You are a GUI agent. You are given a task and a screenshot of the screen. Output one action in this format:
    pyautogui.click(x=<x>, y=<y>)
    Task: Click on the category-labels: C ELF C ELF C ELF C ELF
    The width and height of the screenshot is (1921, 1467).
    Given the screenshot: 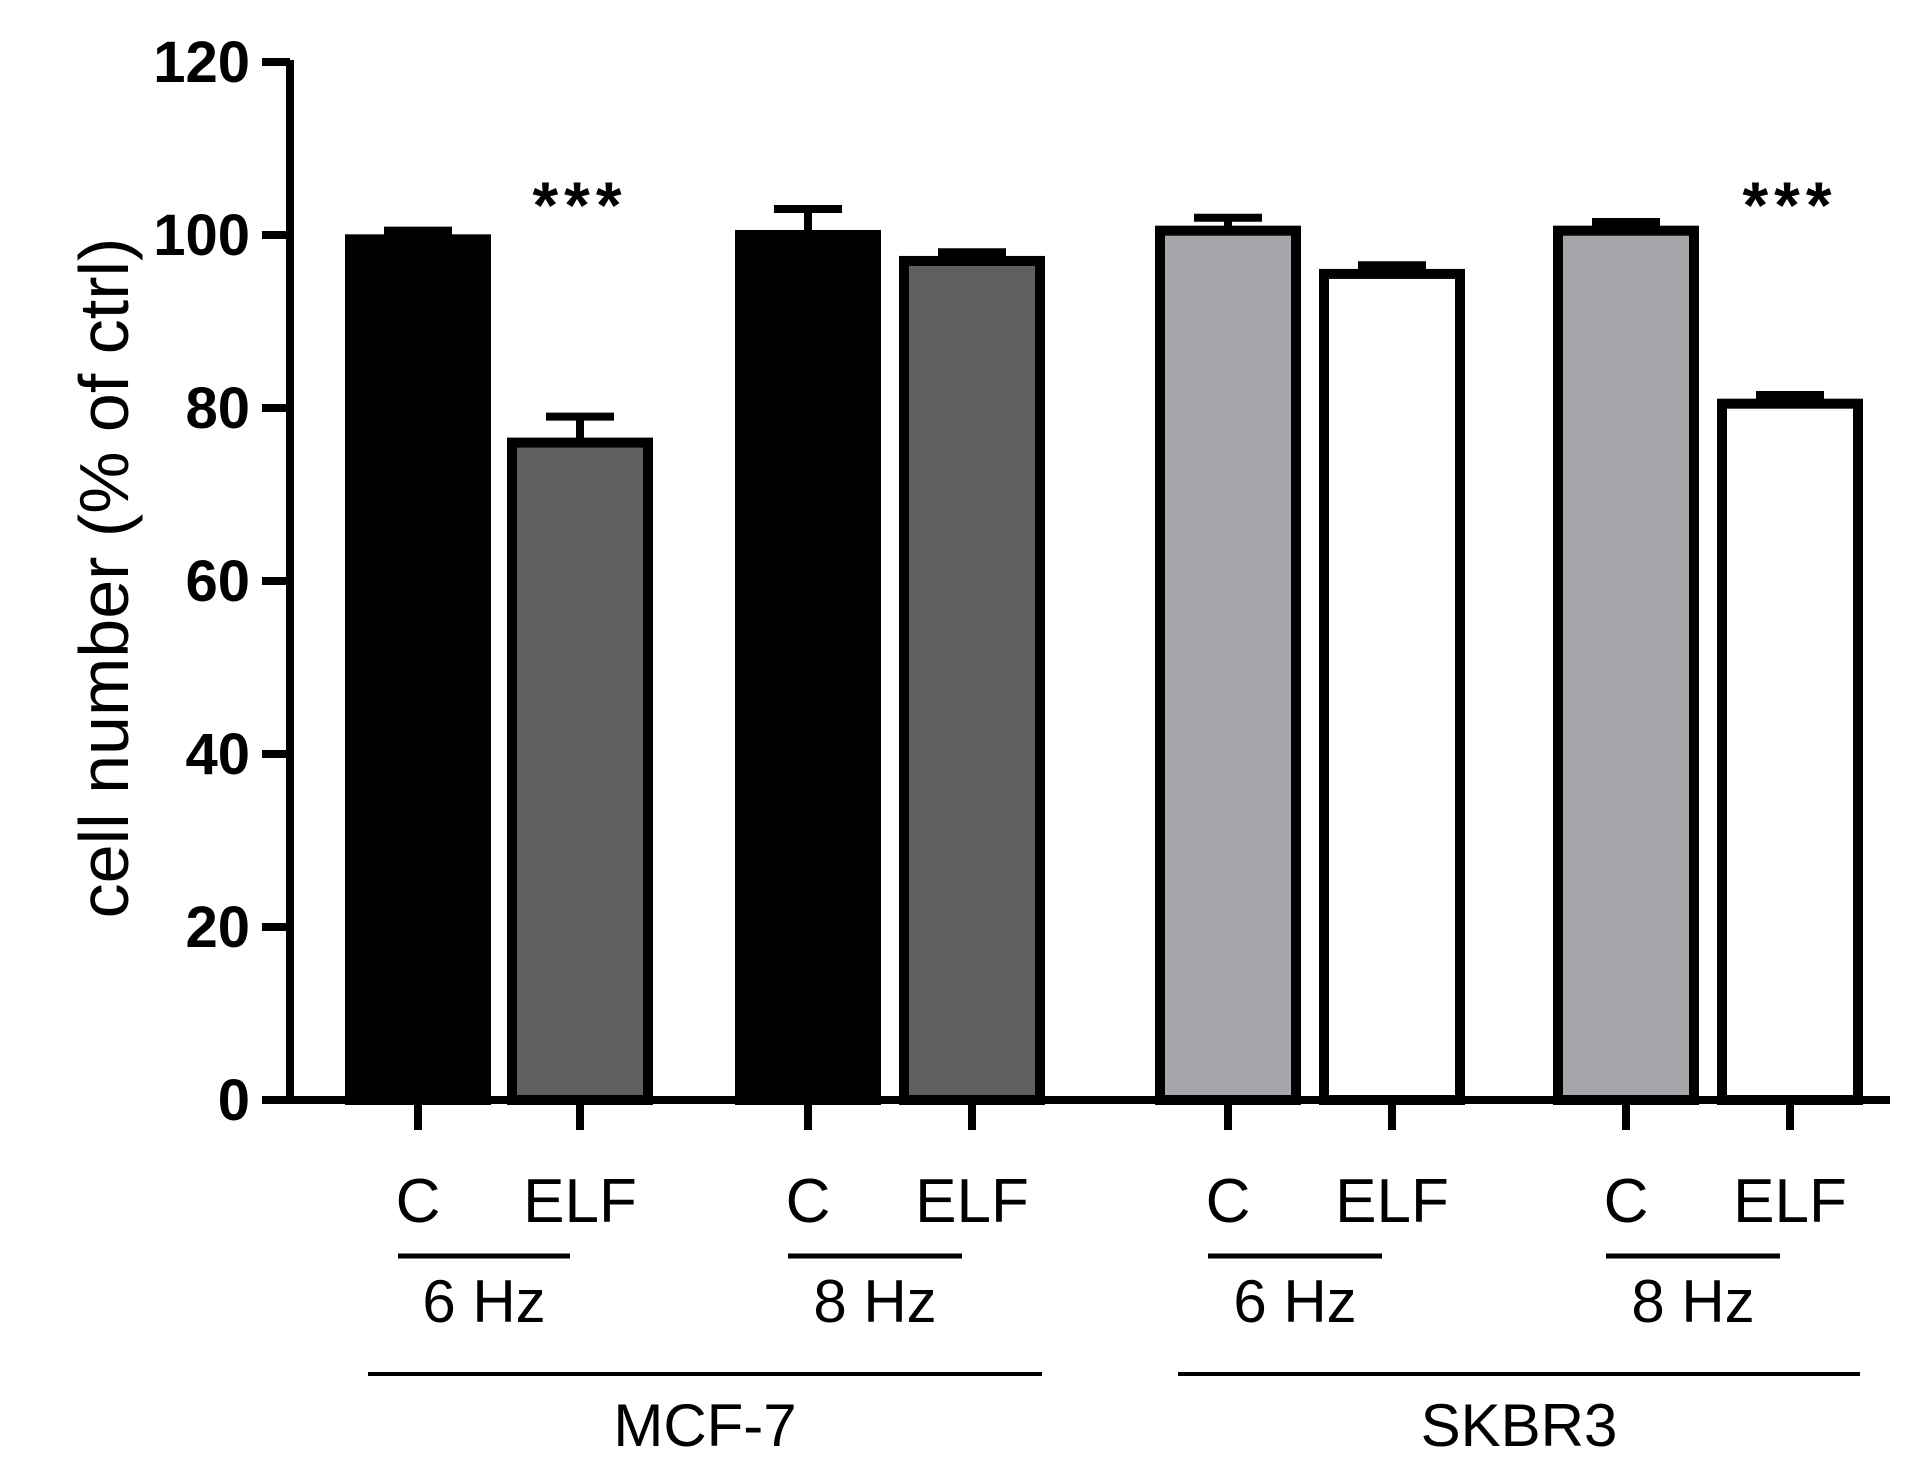 What is the action you would take?
    pyautogui.click(x=1121, y=1201)
    